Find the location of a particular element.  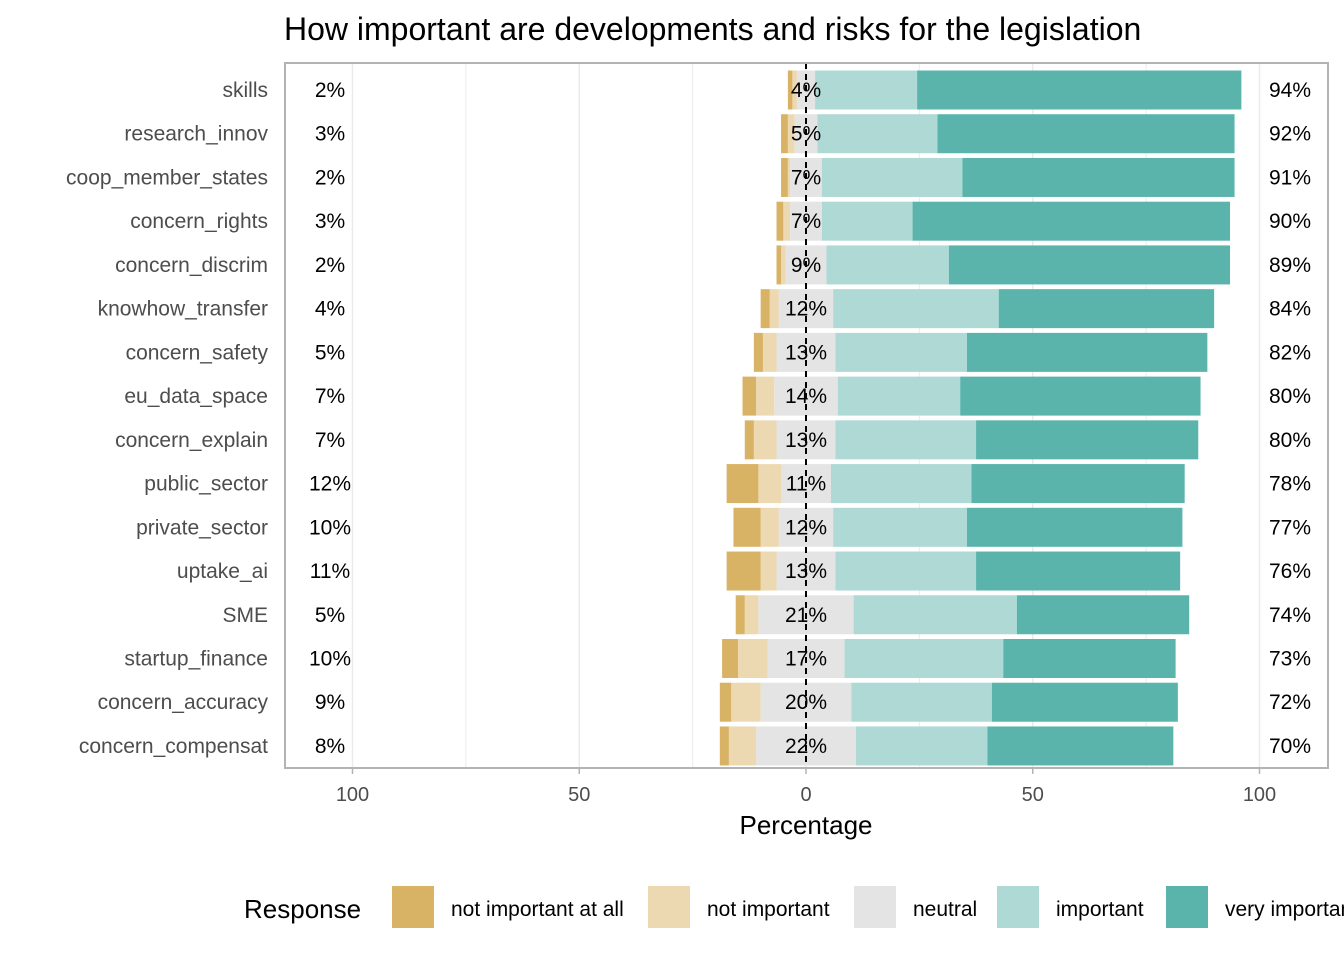

bar-concern_explain-neutral is located at coordinates (821, 440).